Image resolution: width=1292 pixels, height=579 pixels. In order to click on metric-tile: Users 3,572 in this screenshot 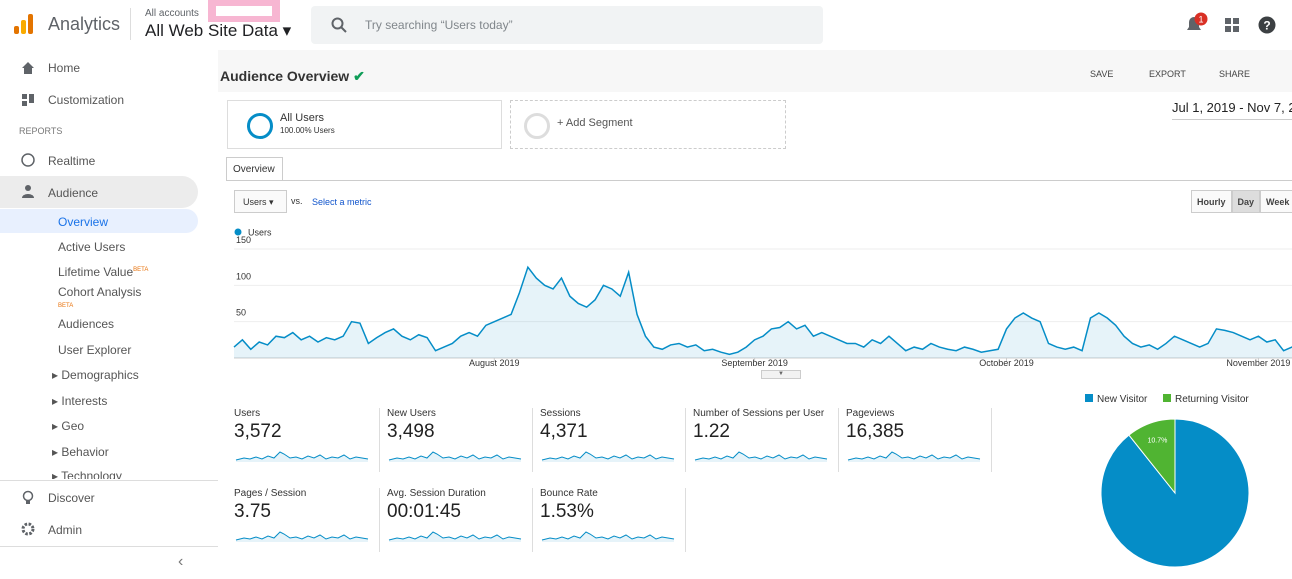, I will do `click(305, 440)`.